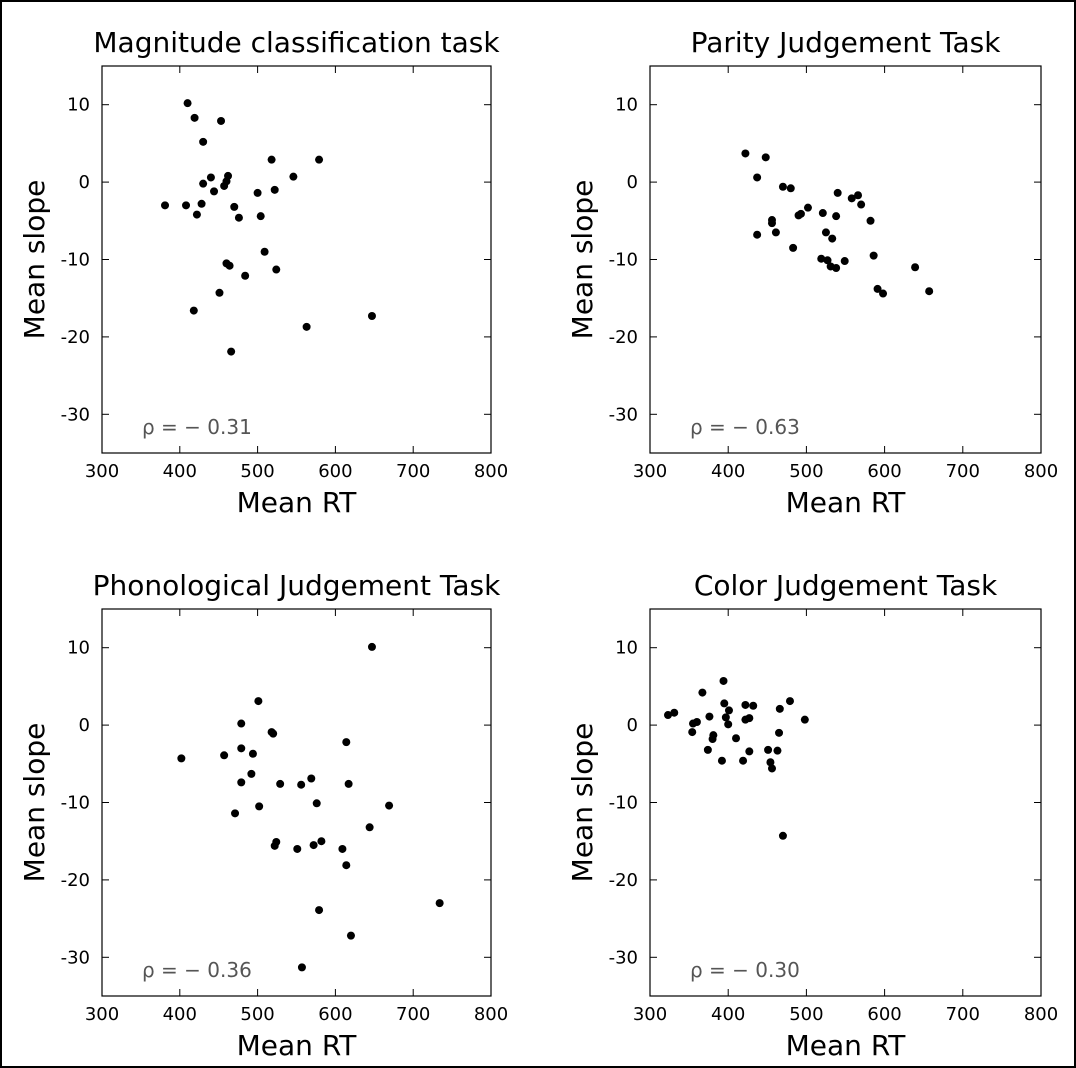 Image resolution: width=1076 pixels, height=1068 pixels. I want to click on chart-title: Color Judgement Task, so click(846, 585).